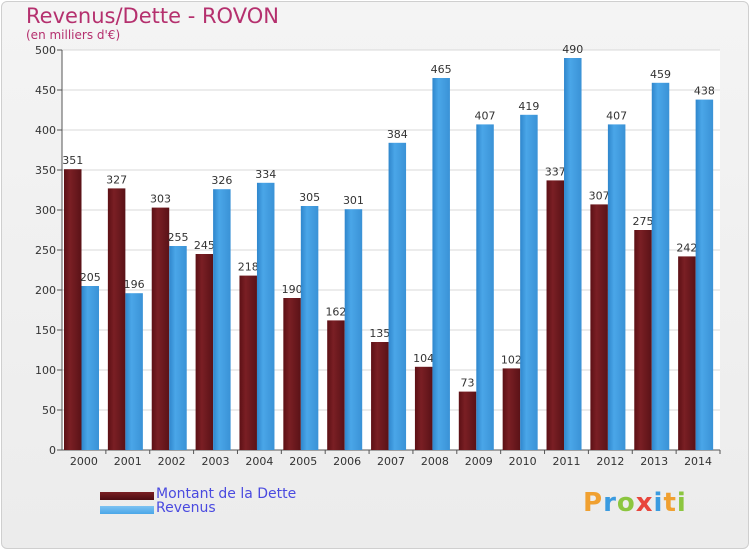 The image size is (750, 550). Describe the element at coordinates (643, 221) in the screenshot. I see `data-label: 275` at that location.